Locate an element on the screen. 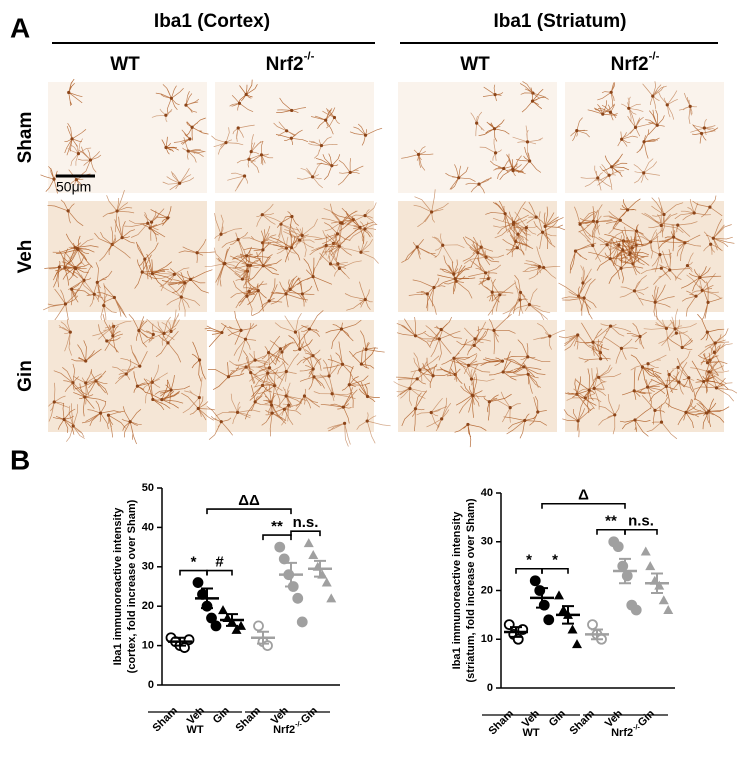 The height and width of the screenshot is (757, 737). y-tick-label: 10 is located at coordinates (148, 646).